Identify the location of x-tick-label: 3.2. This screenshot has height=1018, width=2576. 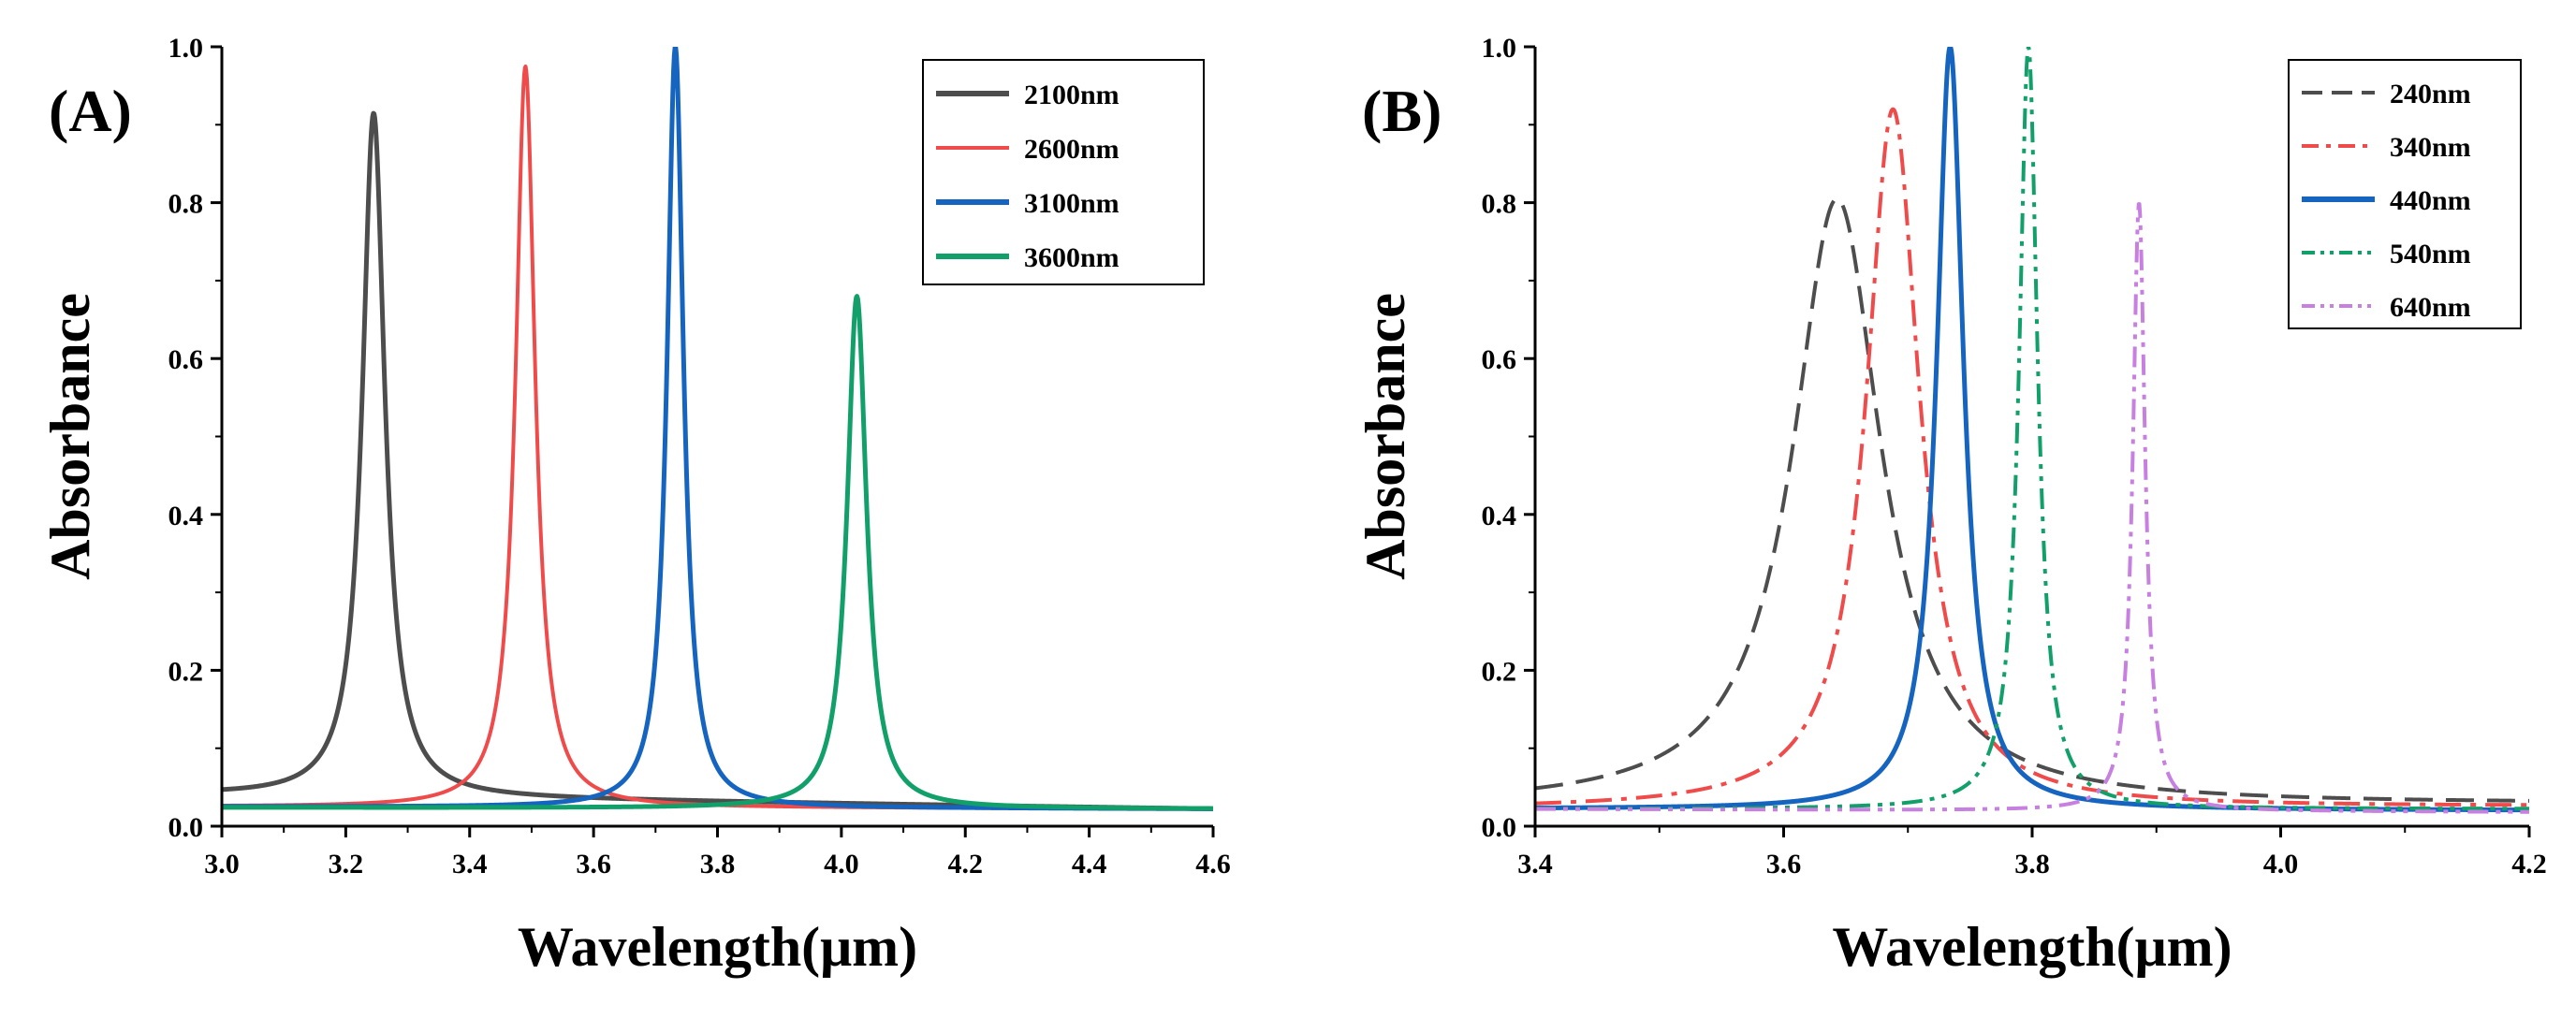
(346, 864).